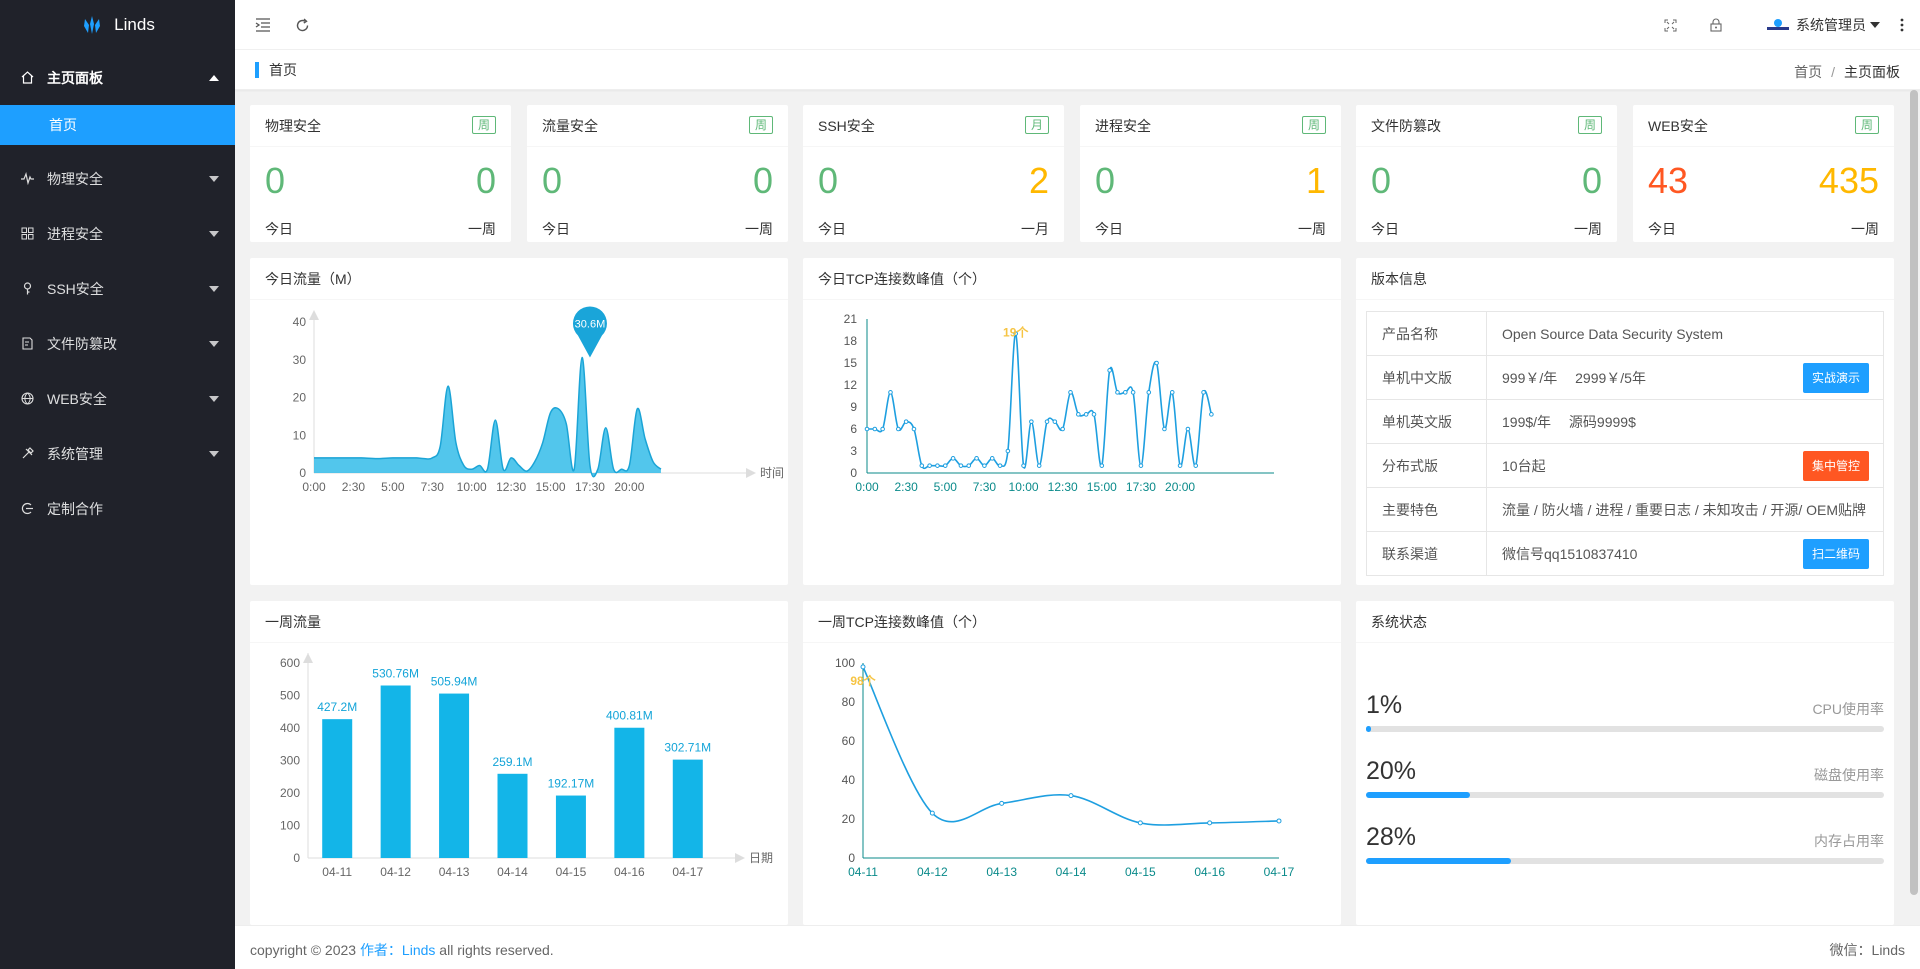 Image resolution: width=1920 pixels, height=969 pixels. I want to click on y-tick-label: 20, so click(849, 819).